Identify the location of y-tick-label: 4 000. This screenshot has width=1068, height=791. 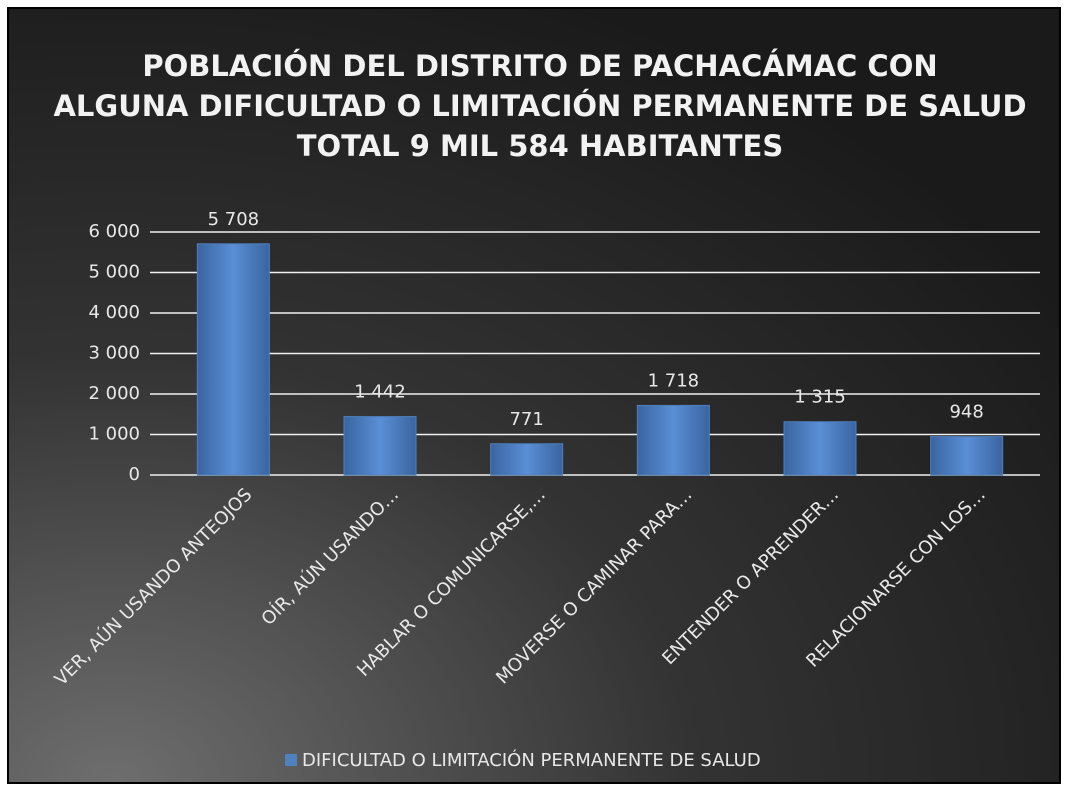
(114, 312).